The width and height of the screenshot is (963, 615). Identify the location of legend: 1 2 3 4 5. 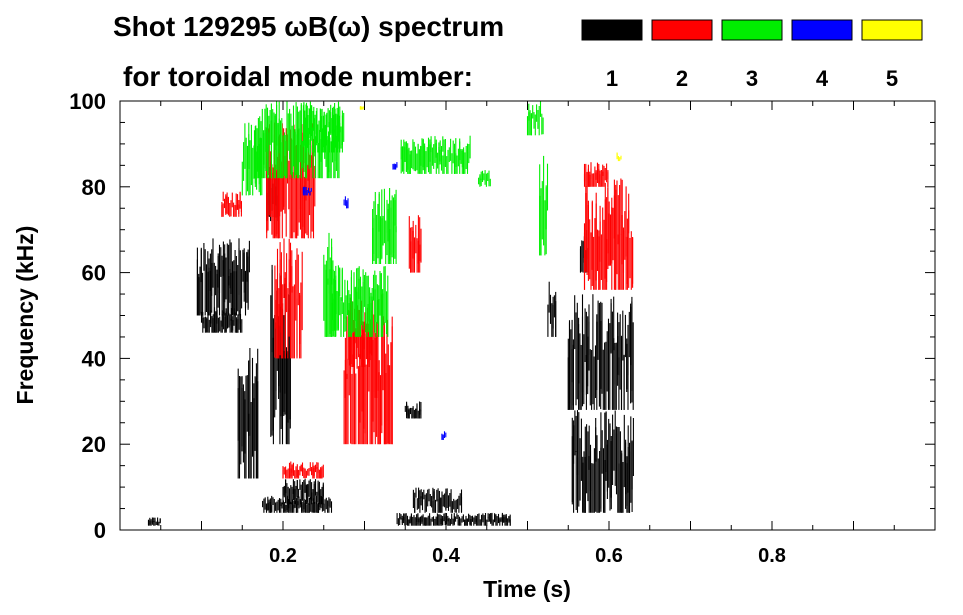
(752, 55).